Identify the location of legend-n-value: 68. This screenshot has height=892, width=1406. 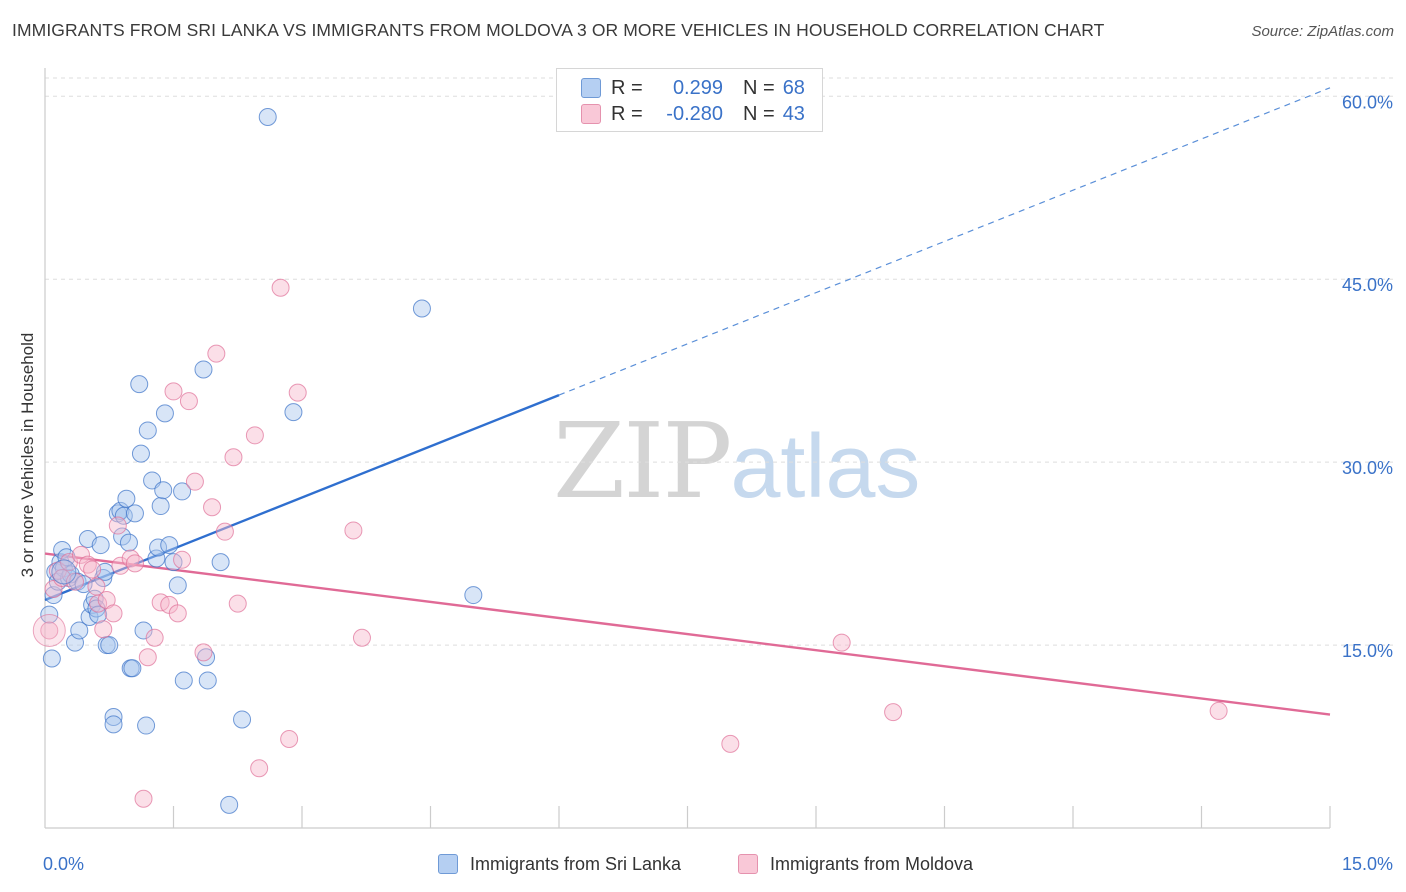
(793, 87).